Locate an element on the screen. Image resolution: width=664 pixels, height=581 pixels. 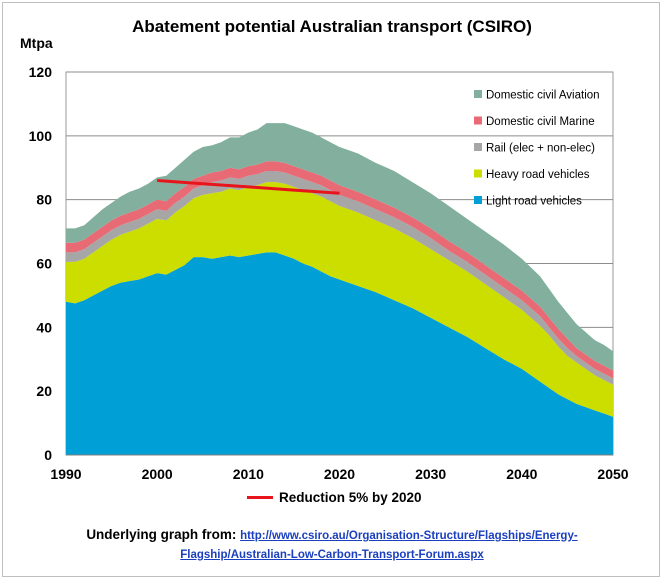
legend-label: Light road vehicles is located at coordinates (534, 202).